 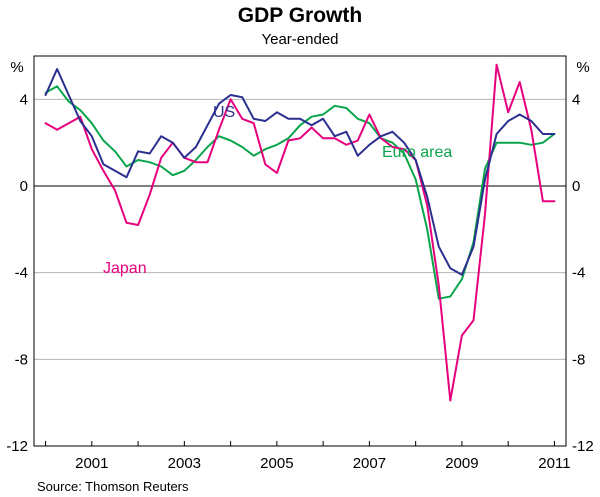 I want to click on y-tick-right: -8, so click(x=578, y=359).